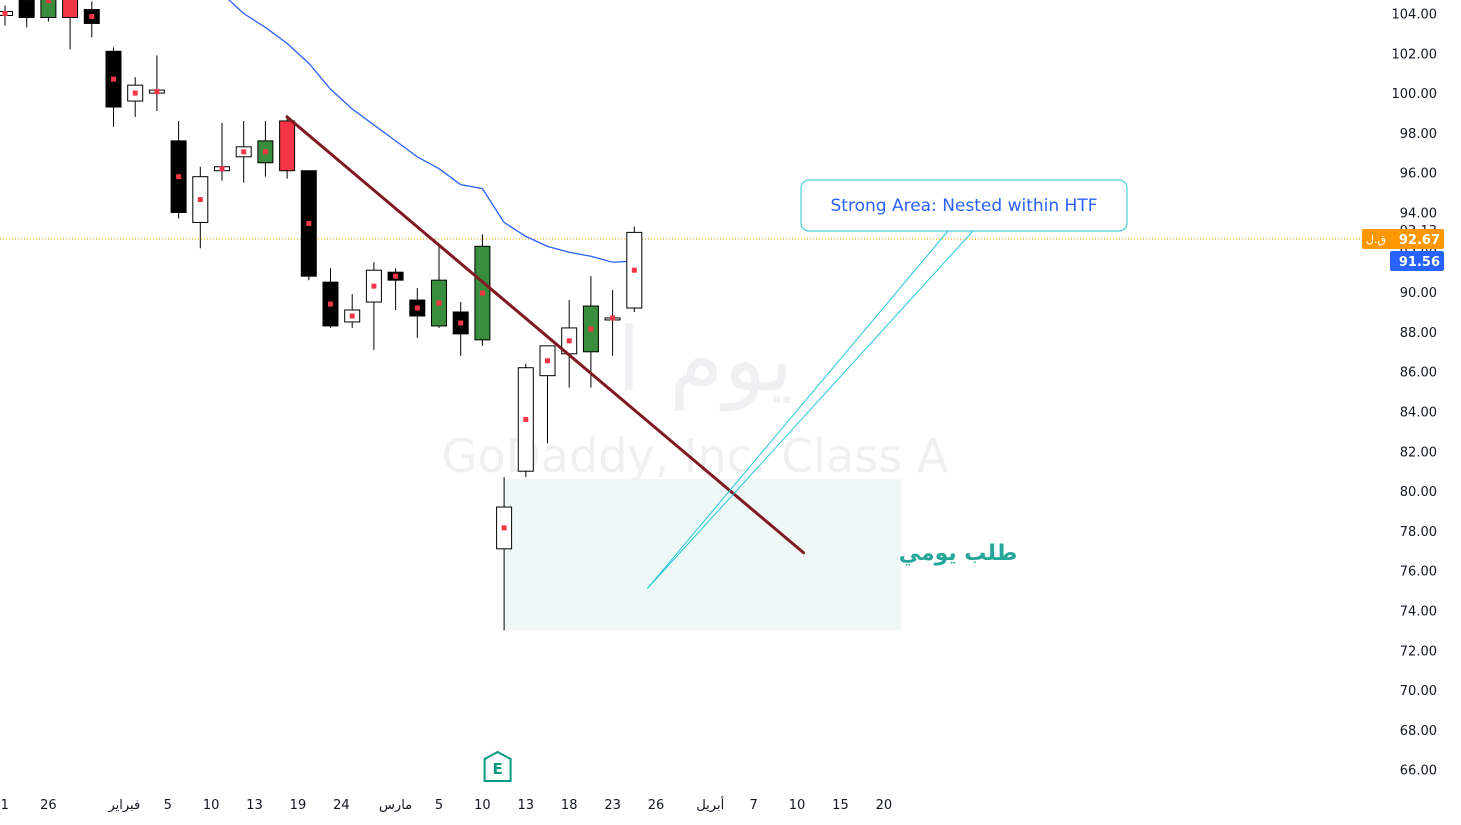  I want to click on price-tick-label: 80.00, so click(1418, 492).